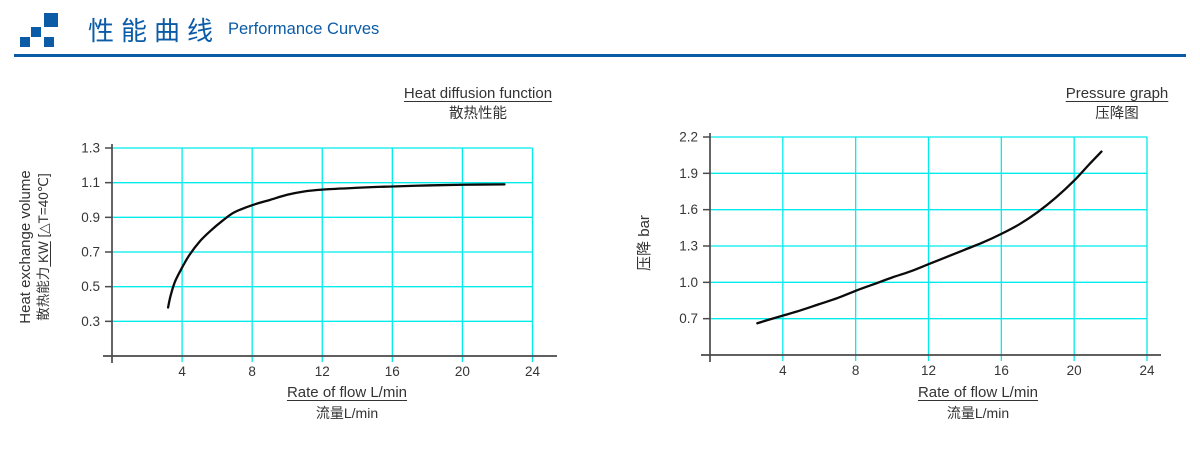  What do you see at coordinates (90, 182) in the screenshot?
I see `svg-text: 1.1` at bounding box center [90, 182].